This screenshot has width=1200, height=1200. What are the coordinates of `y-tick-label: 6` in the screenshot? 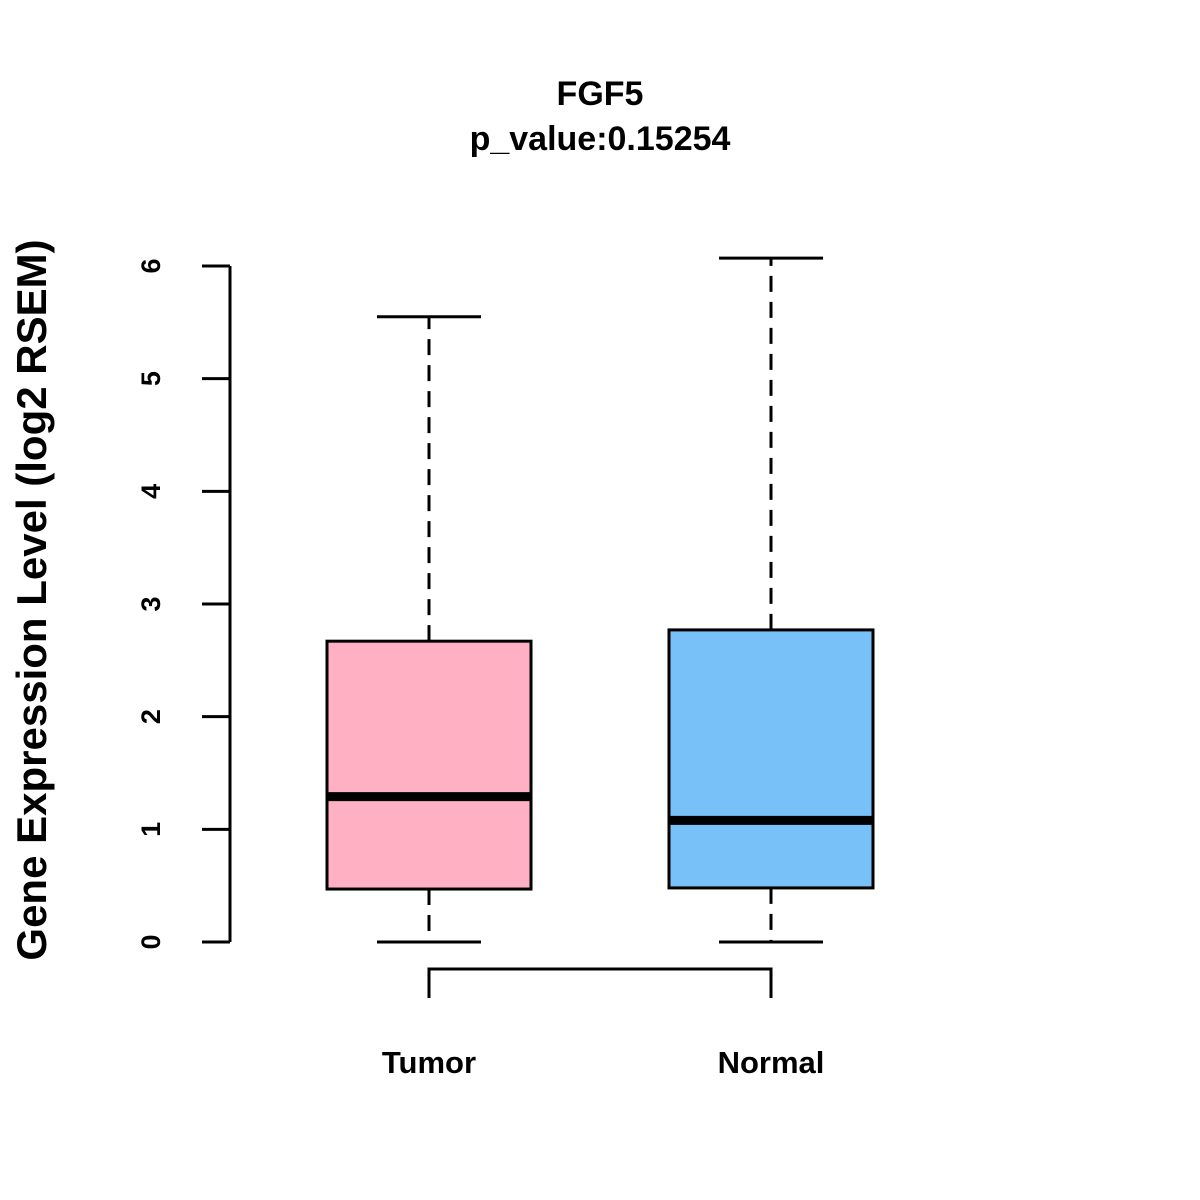 It's located at (151, 265).